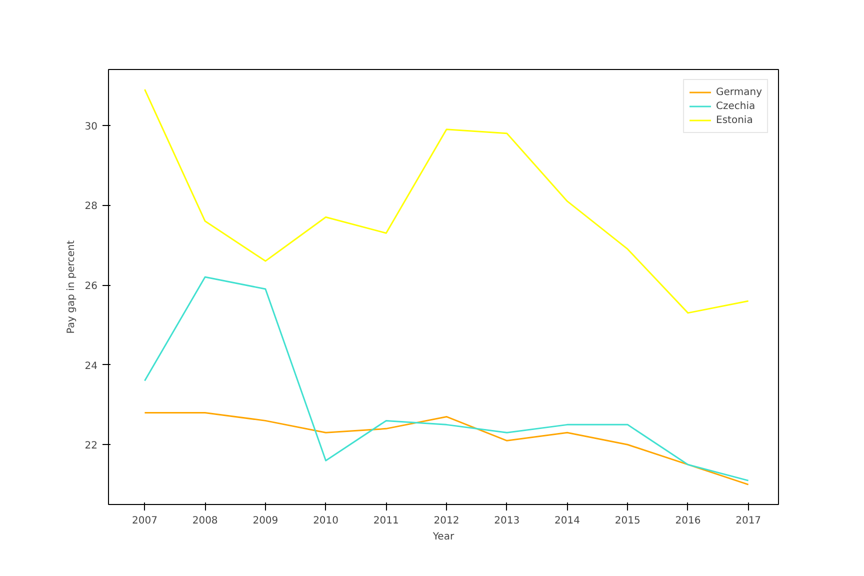 Image resolution: width=864 pixels, height=576 pixels. What do you see at coordinates (443, 537) in the screenshot?
I see `x-axis-title: Year` at bounding box center [443, 537].